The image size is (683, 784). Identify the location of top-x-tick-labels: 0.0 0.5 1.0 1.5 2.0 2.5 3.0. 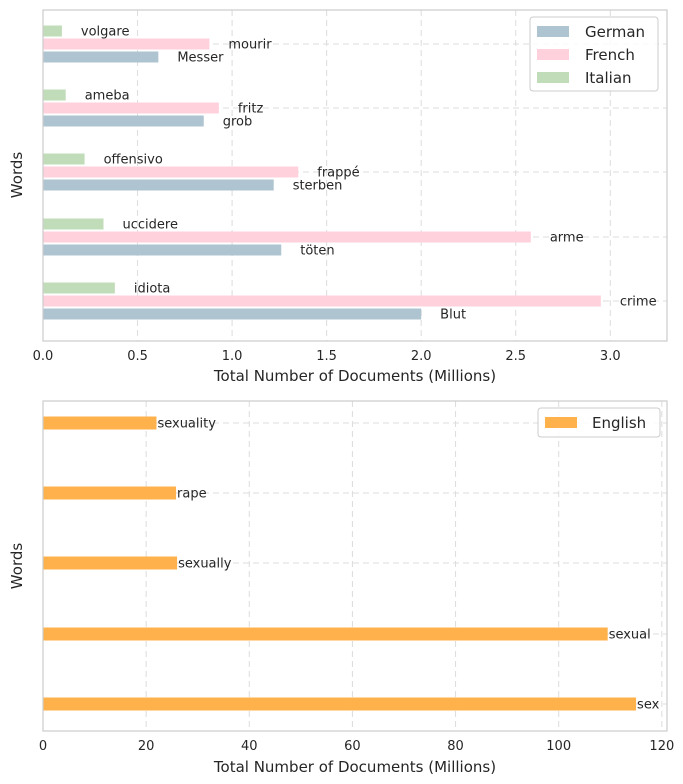
(327, 356).